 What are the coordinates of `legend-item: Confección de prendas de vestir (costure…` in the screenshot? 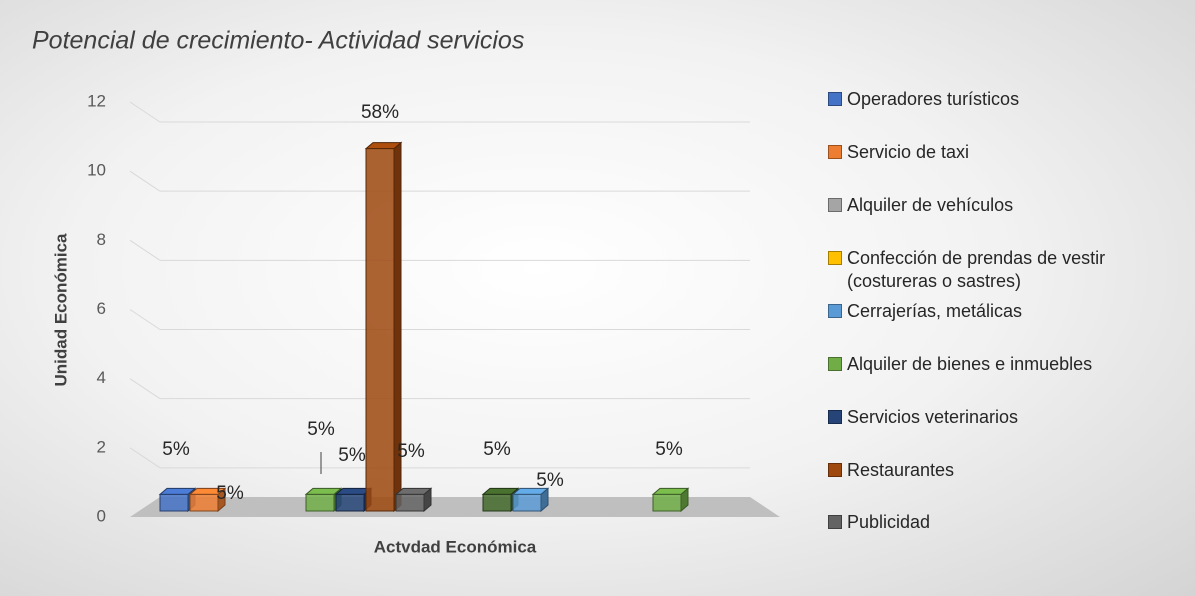 It's located at (1000, 270).